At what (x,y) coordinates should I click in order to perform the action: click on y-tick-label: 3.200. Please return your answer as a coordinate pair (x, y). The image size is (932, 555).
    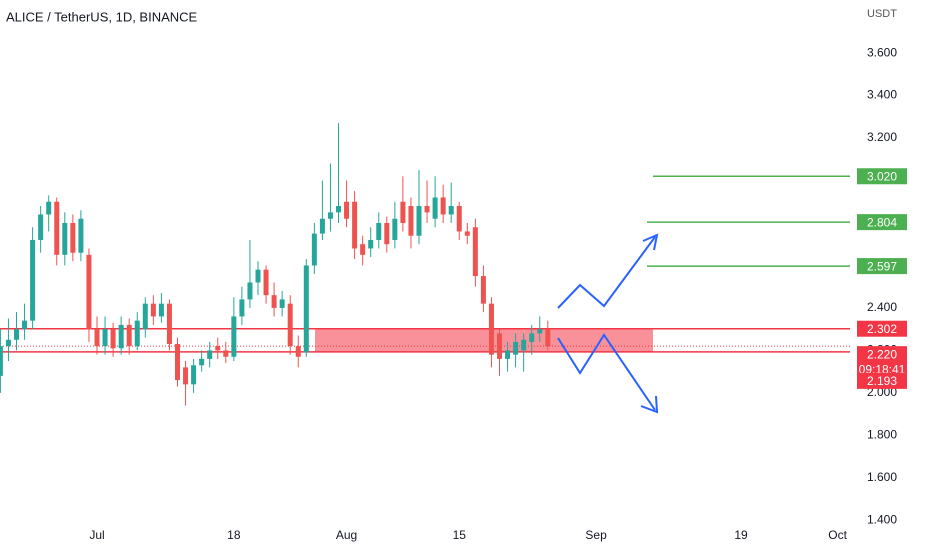
    Looking at the image, I should click on (882, 137).